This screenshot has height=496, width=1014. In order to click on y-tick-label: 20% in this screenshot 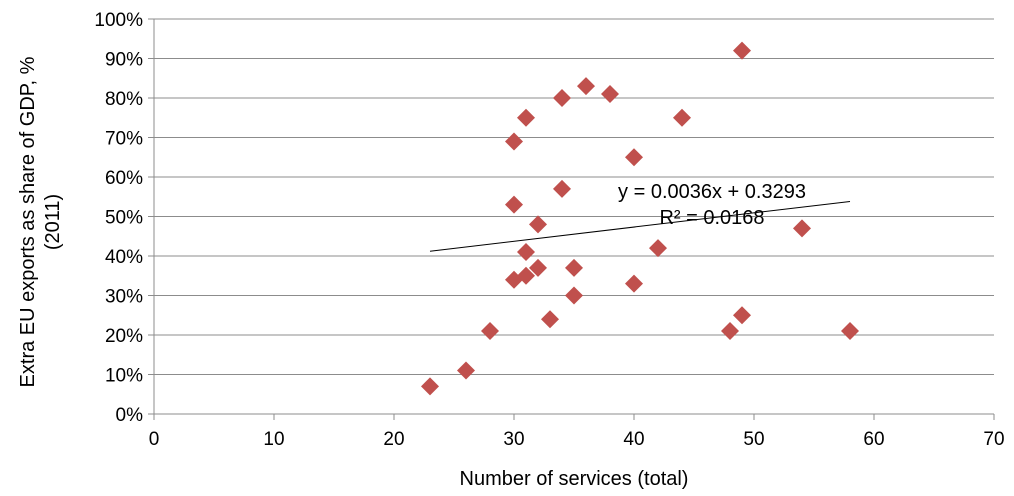, I will do `click(124, 336)`.